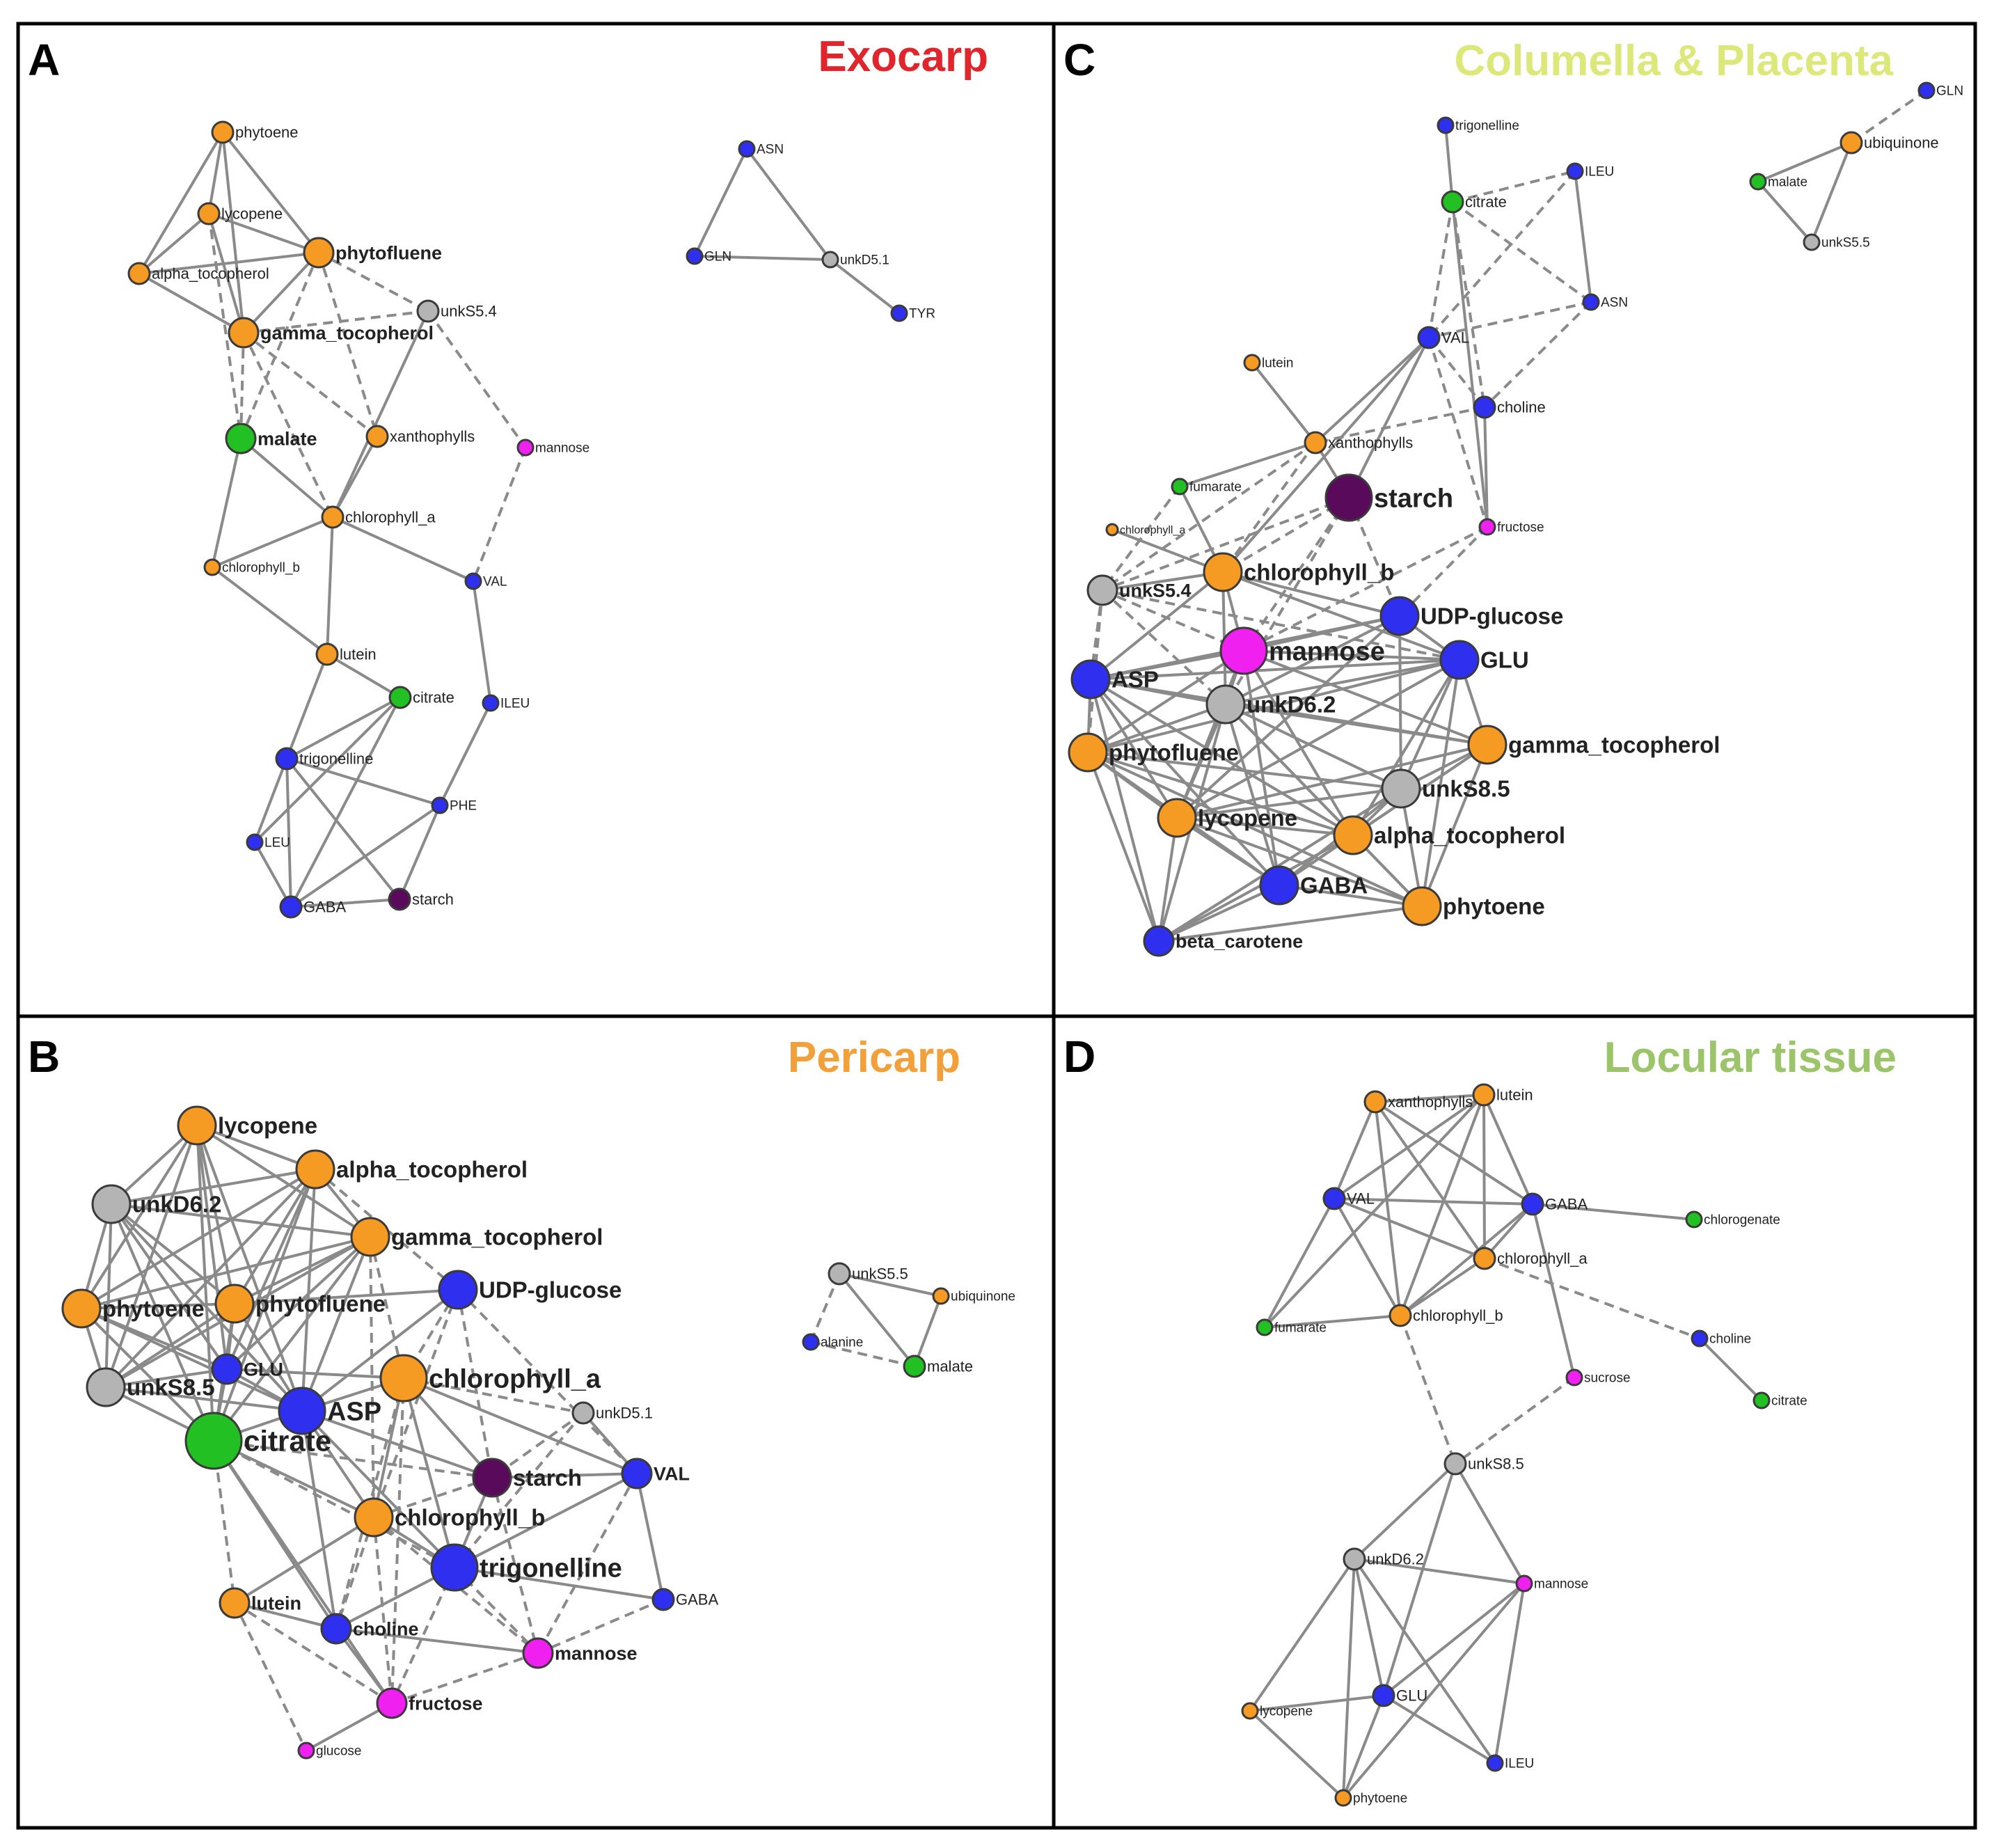  What do you see at coordinates (247, 1369) in the screenshot?
I see `node-GLU: GLU` at bounding box center [247, 1369].